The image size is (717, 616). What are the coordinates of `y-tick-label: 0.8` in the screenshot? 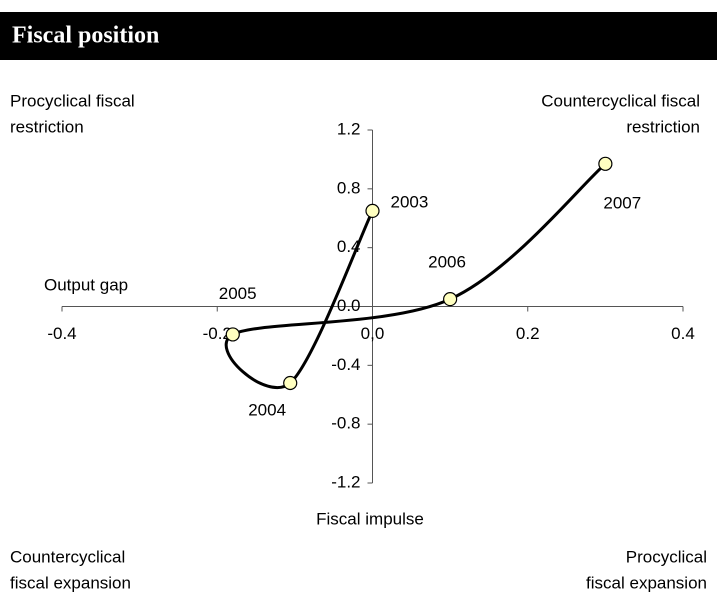 It's located at (349, 187).